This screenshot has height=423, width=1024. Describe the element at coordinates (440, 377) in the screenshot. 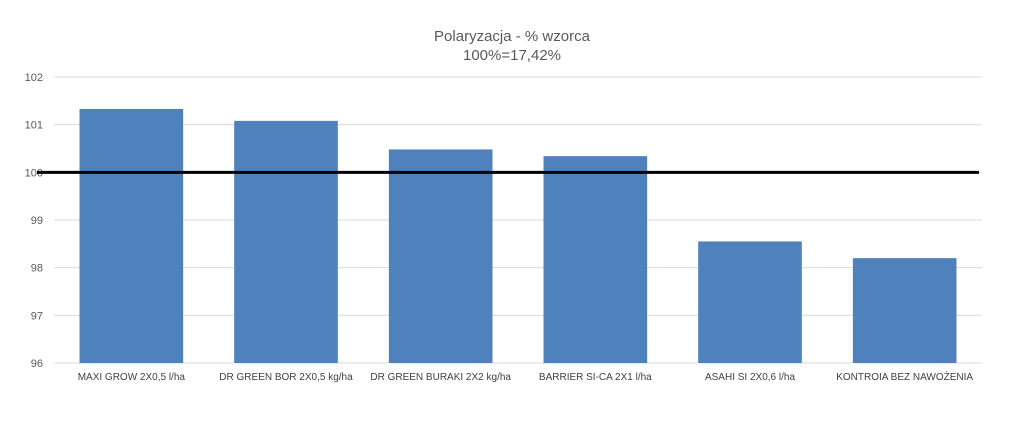

I see `x-category-label: DR GREEN BURAKI 2X2 kg/ha` at that location.